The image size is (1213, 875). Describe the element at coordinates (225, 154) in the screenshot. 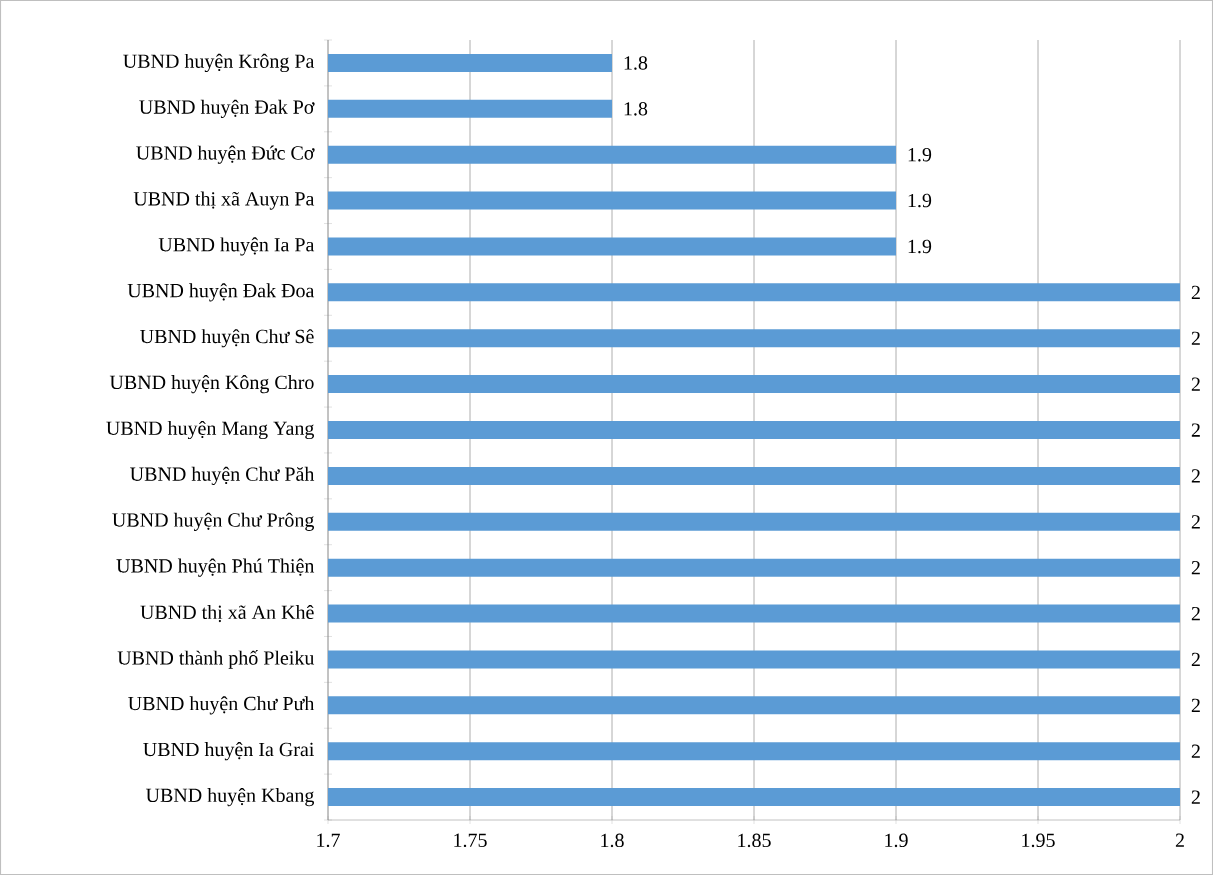

I see `y-tick-label: UBND huyện Đức Cơ` at that location.